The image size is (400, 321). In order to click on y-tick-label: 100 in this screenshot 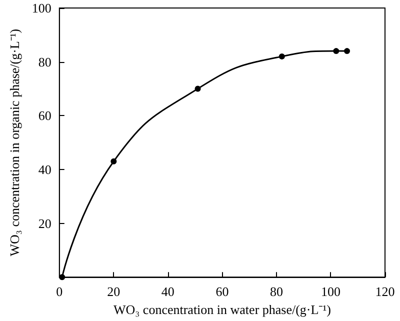, I will do `click(42, 8)`.